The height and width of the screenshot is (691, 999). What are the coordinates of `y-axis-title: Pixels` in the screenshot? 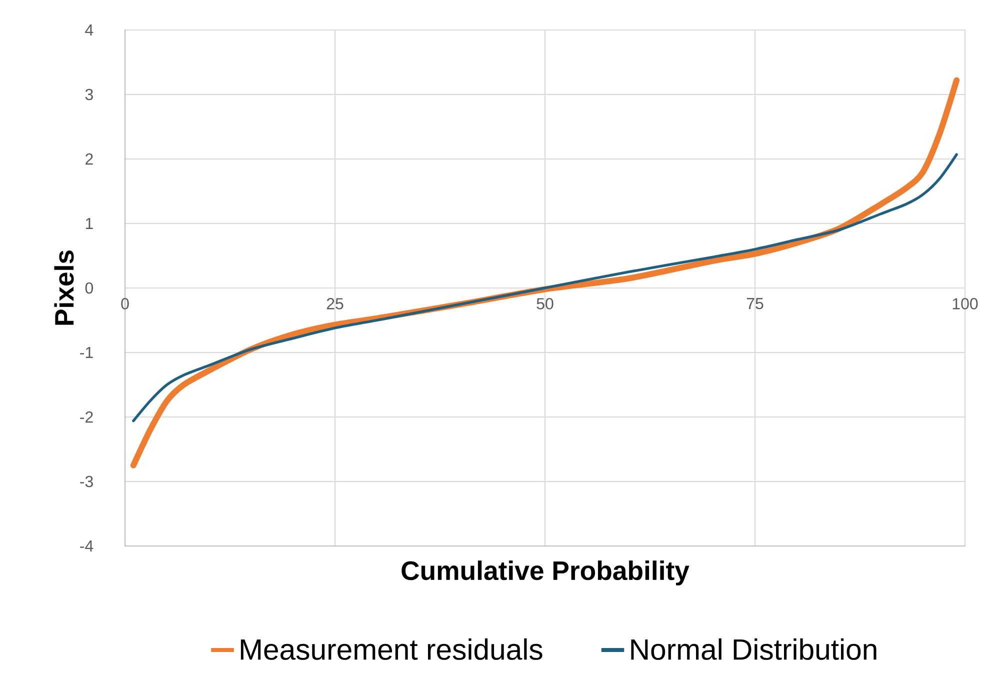 It's located at (64, 287).